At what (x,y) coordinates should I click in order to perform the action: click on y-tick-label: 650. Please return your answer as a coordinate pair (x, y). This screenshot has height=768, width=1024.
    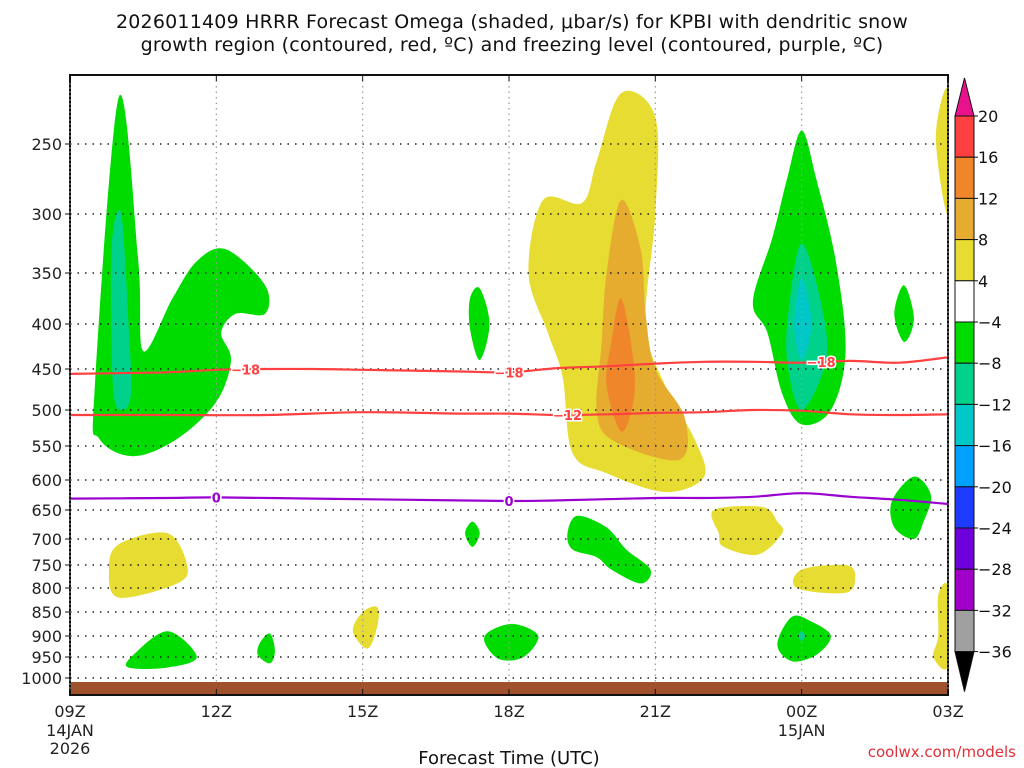
    Looking at the image, I should click on (46, 510).